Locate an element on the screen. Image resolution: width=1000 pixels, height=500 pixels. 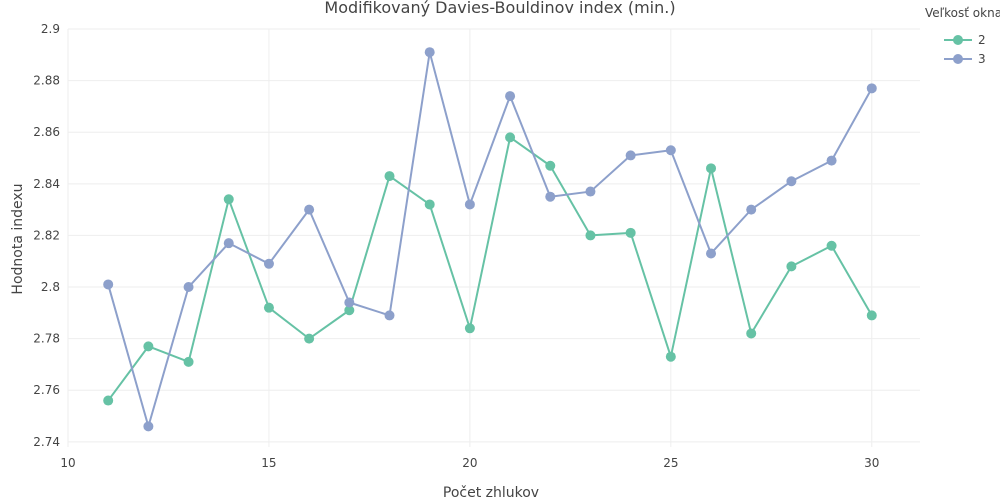
legend-item-2: 2 is located at coordinates (965, 40).